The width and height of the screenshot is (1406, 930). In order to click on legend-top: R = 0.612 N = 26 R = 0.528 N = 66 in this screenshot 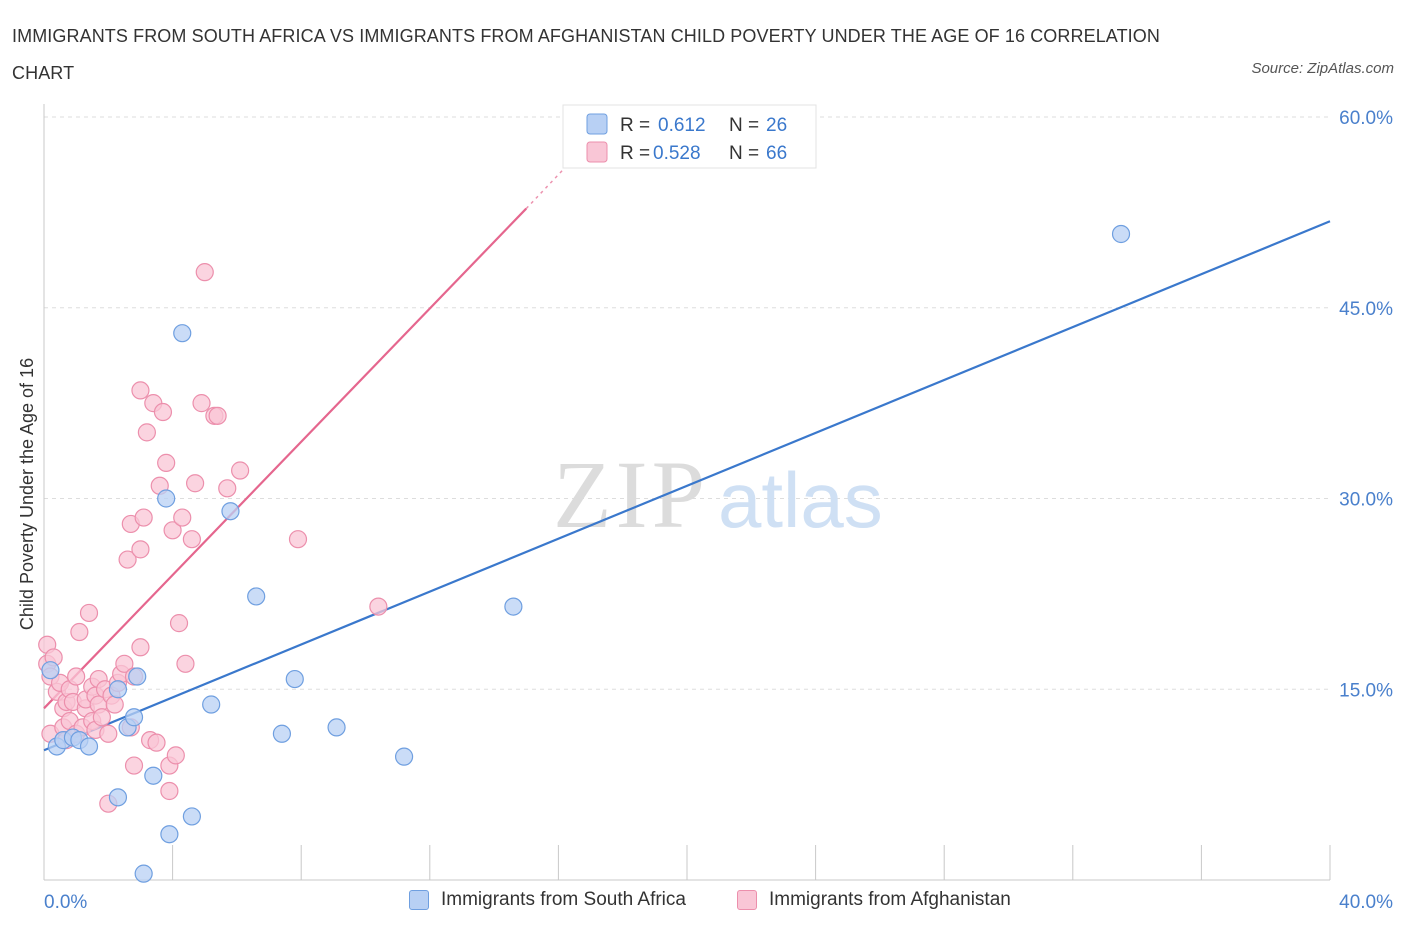, I will do `click(689, 136)`.